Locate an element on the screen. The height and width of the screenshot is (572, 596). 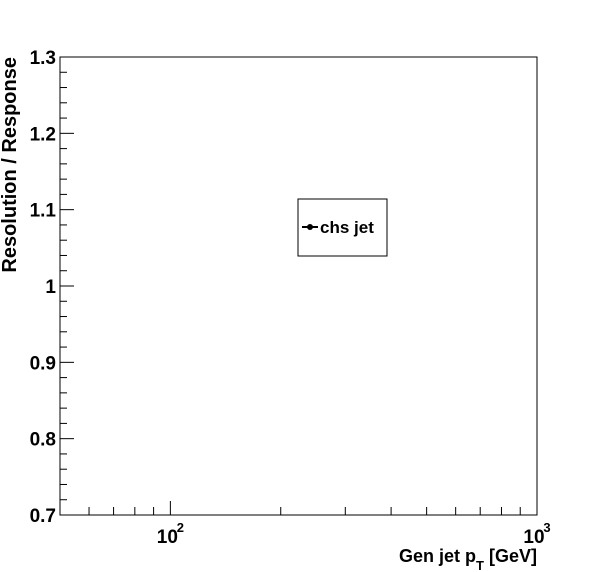
x-axis-label-subscript: T is located at coordinates (480, 565).